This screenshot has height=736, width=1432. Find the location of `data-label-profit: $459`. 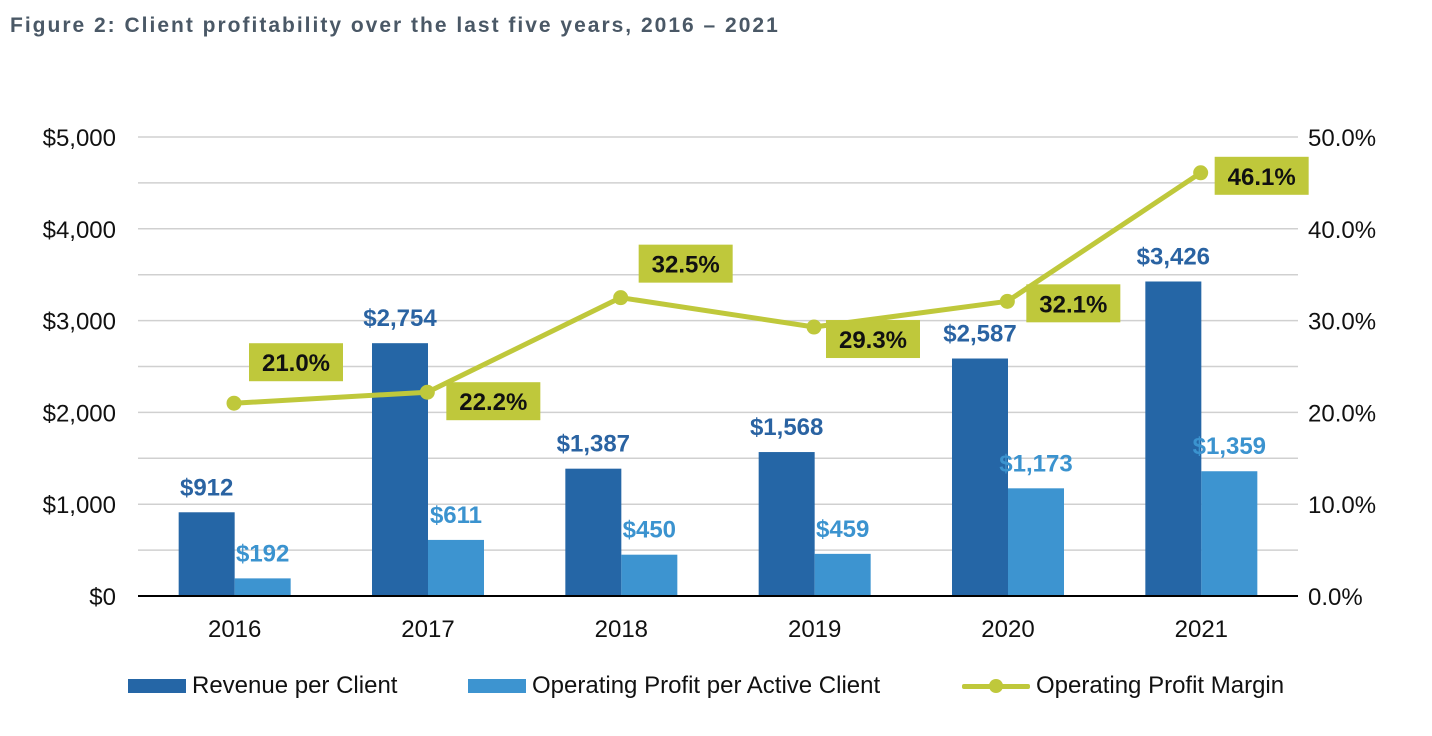

data-label-profit: $459 is located at coordinates (842, 529).